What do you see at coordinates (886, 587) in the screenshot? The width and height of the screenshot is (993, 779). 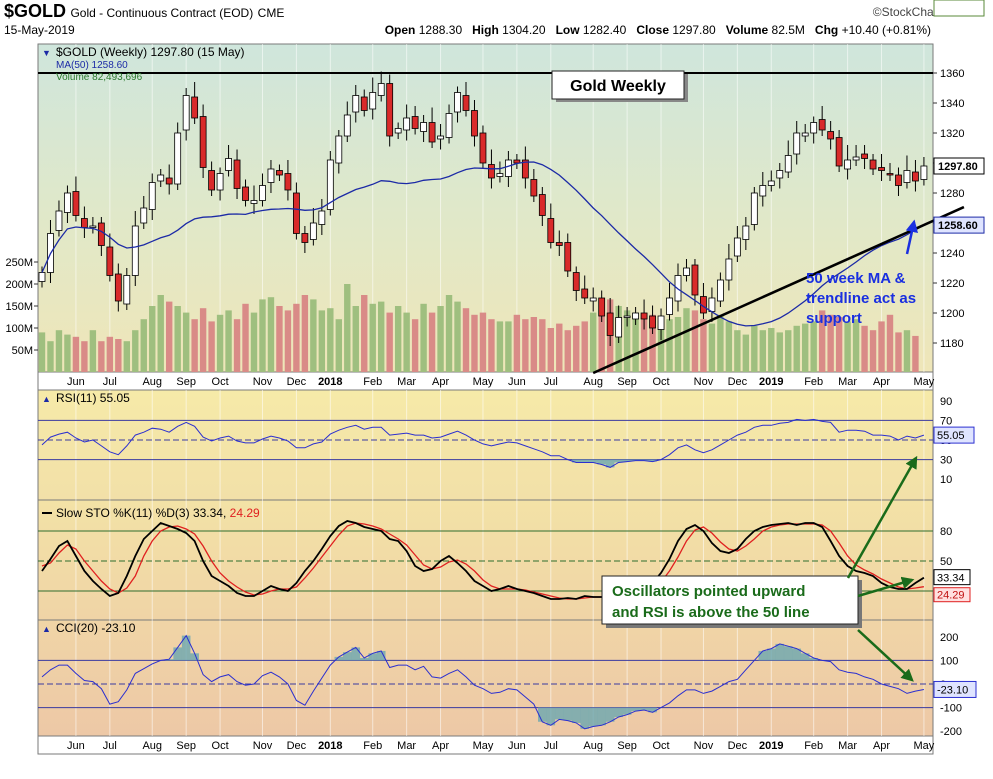 I see `oscillator-arrow-sto` at bounding box center [886, 587].